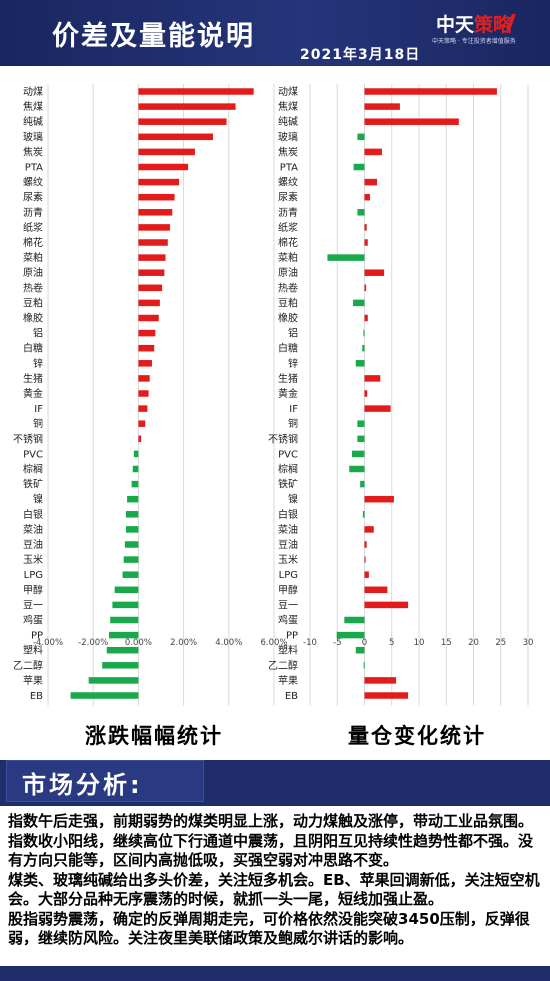 This screenshot has width=550, height=981. Describe the element at coordinates (473, 643) in the screenshot. I see `right-x-tick-label: 20` at that location.